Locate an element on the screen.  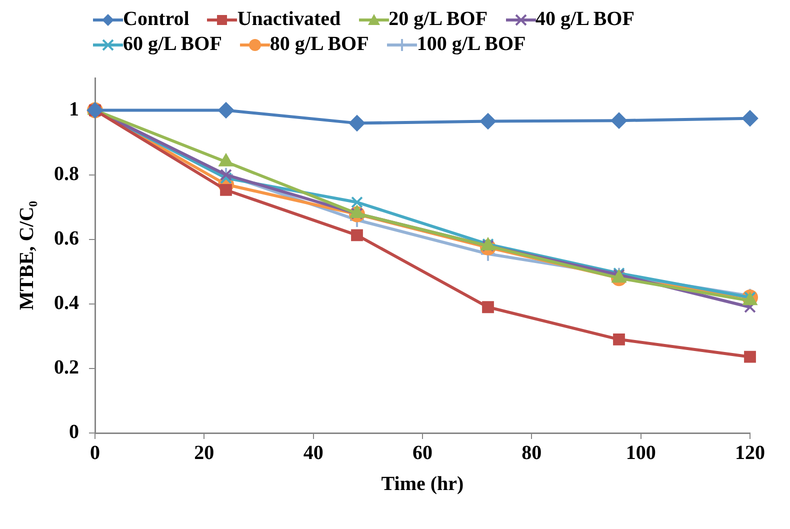
x-tick-label: 100 is located at coordinates (641, 453).